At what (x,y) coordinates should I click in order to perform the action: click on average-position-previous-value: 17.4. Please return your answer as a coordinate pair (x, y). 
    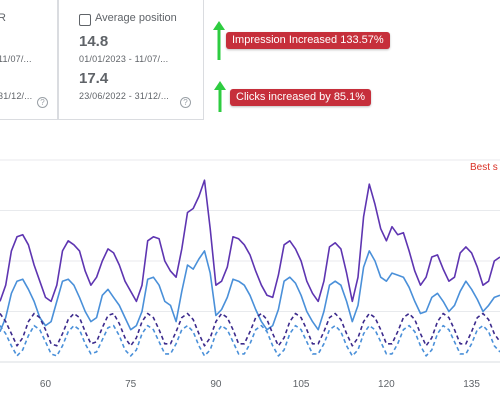
    Looking at the image, I should click on (94, 78).